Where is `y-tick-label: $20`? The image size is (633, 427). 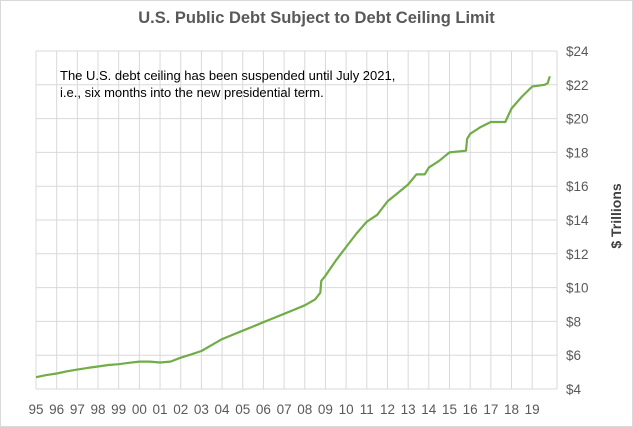 y-tick-label: $20 is located at coordinates (577, 119).